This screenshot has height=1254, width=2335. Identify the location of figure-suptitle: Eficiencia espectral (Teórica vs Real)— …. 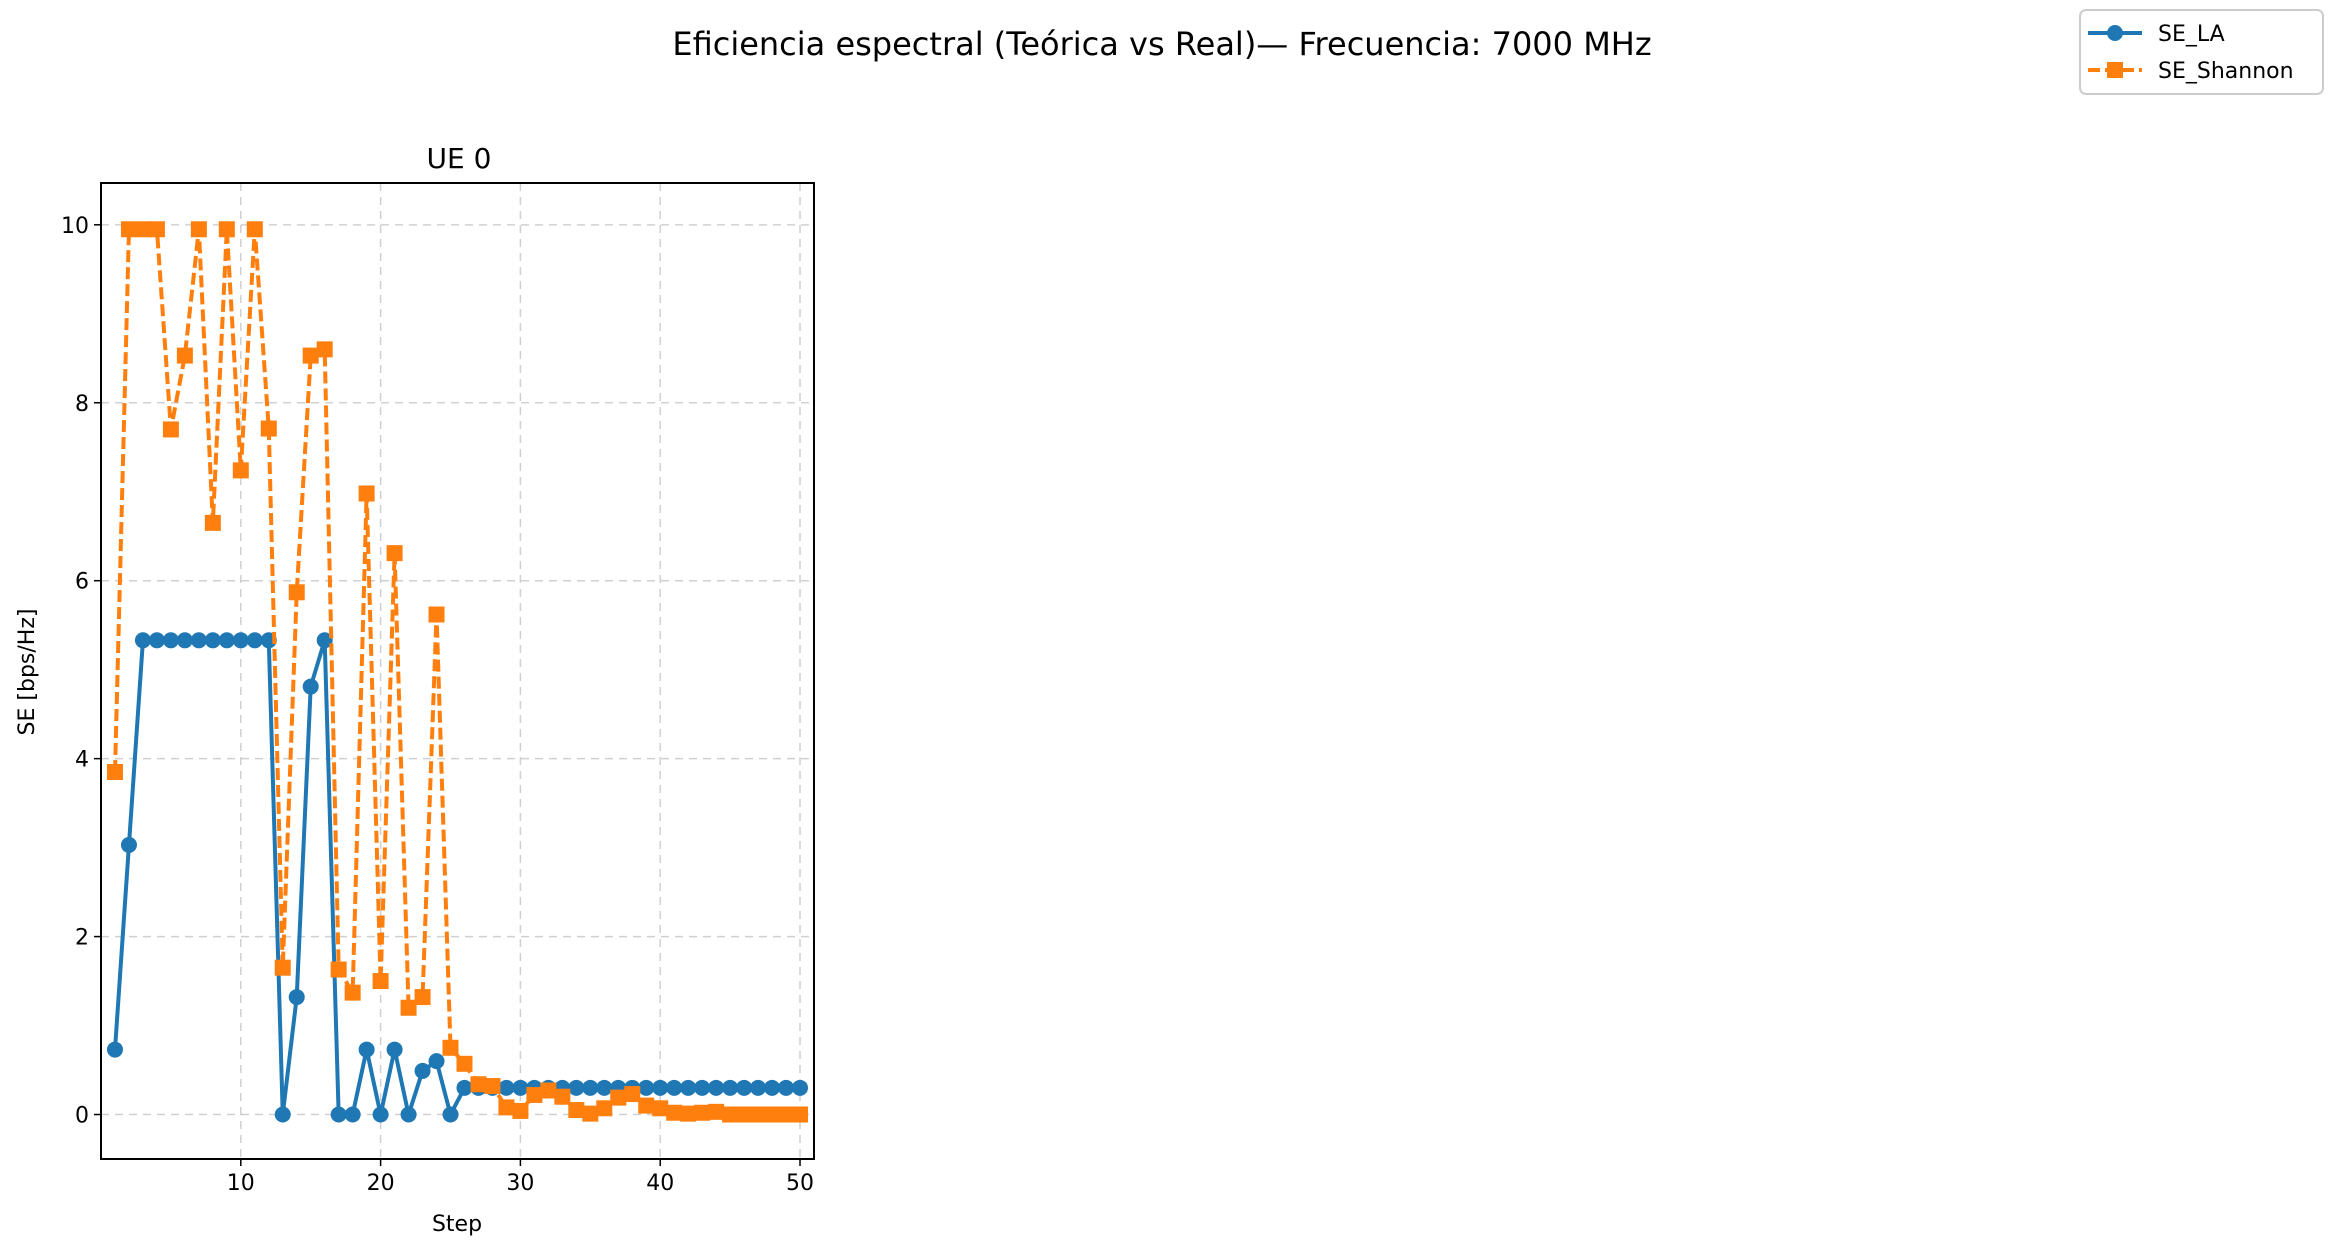
(1161, 44).